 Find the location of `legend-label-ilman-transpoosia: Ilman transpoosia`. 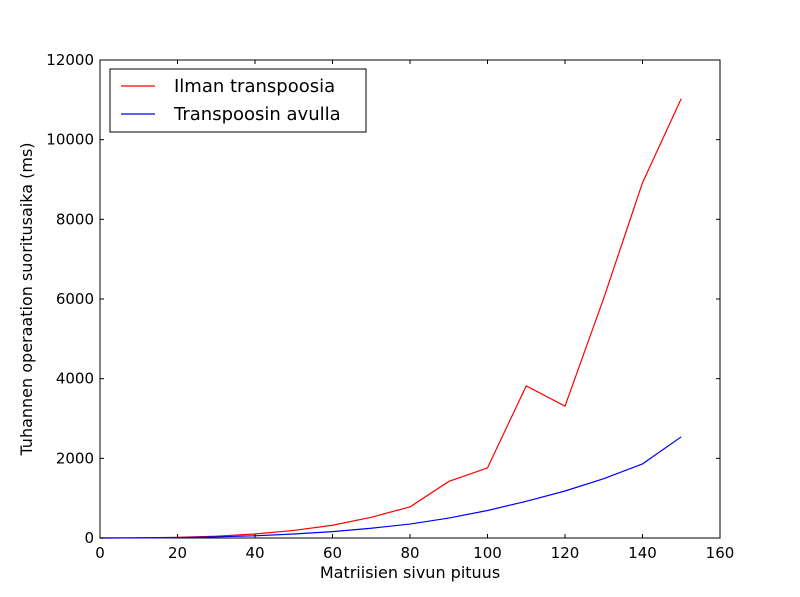

legend-label-ilman-transpoosia: Ilman transpoosia is located at coordinates (254, 86).